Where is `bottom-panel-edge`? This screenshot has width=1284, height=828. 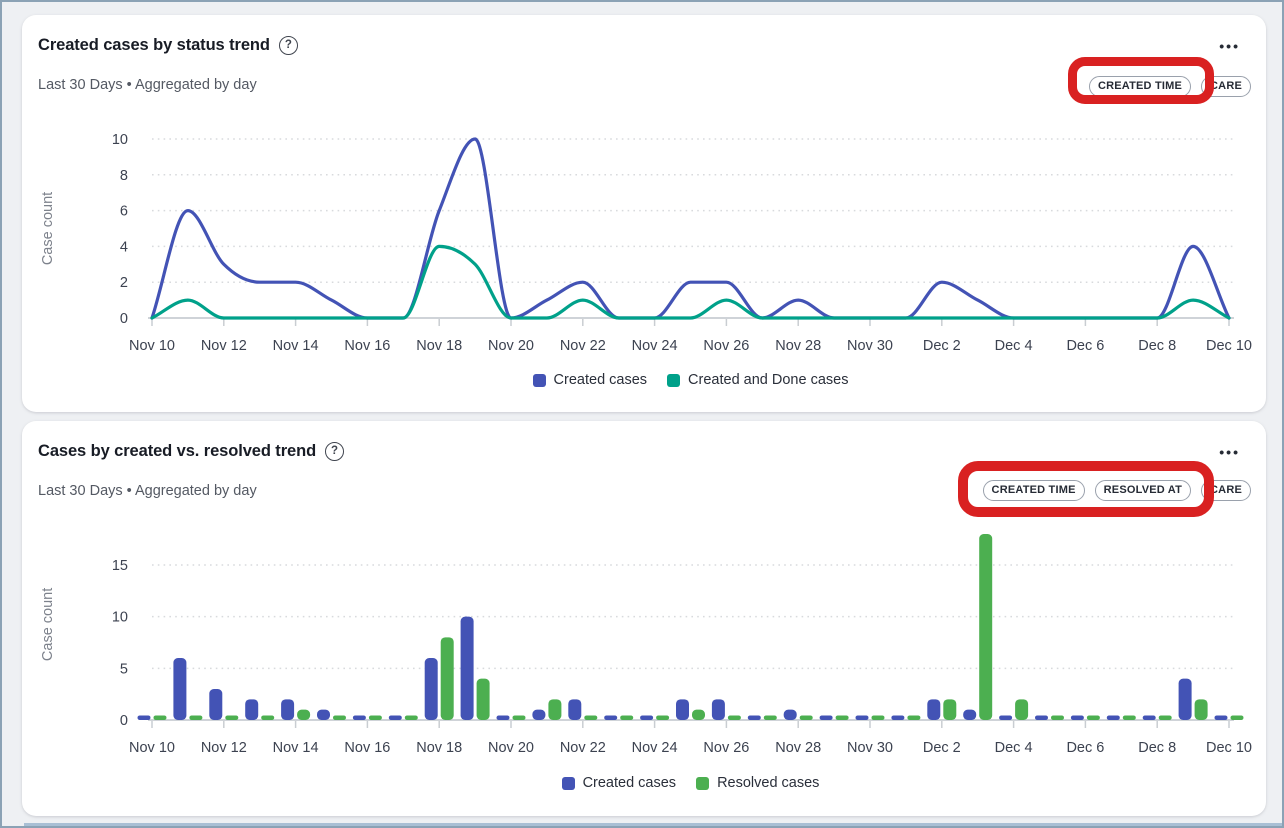
bottom-panel-edge is located at coordinates (653, 824).